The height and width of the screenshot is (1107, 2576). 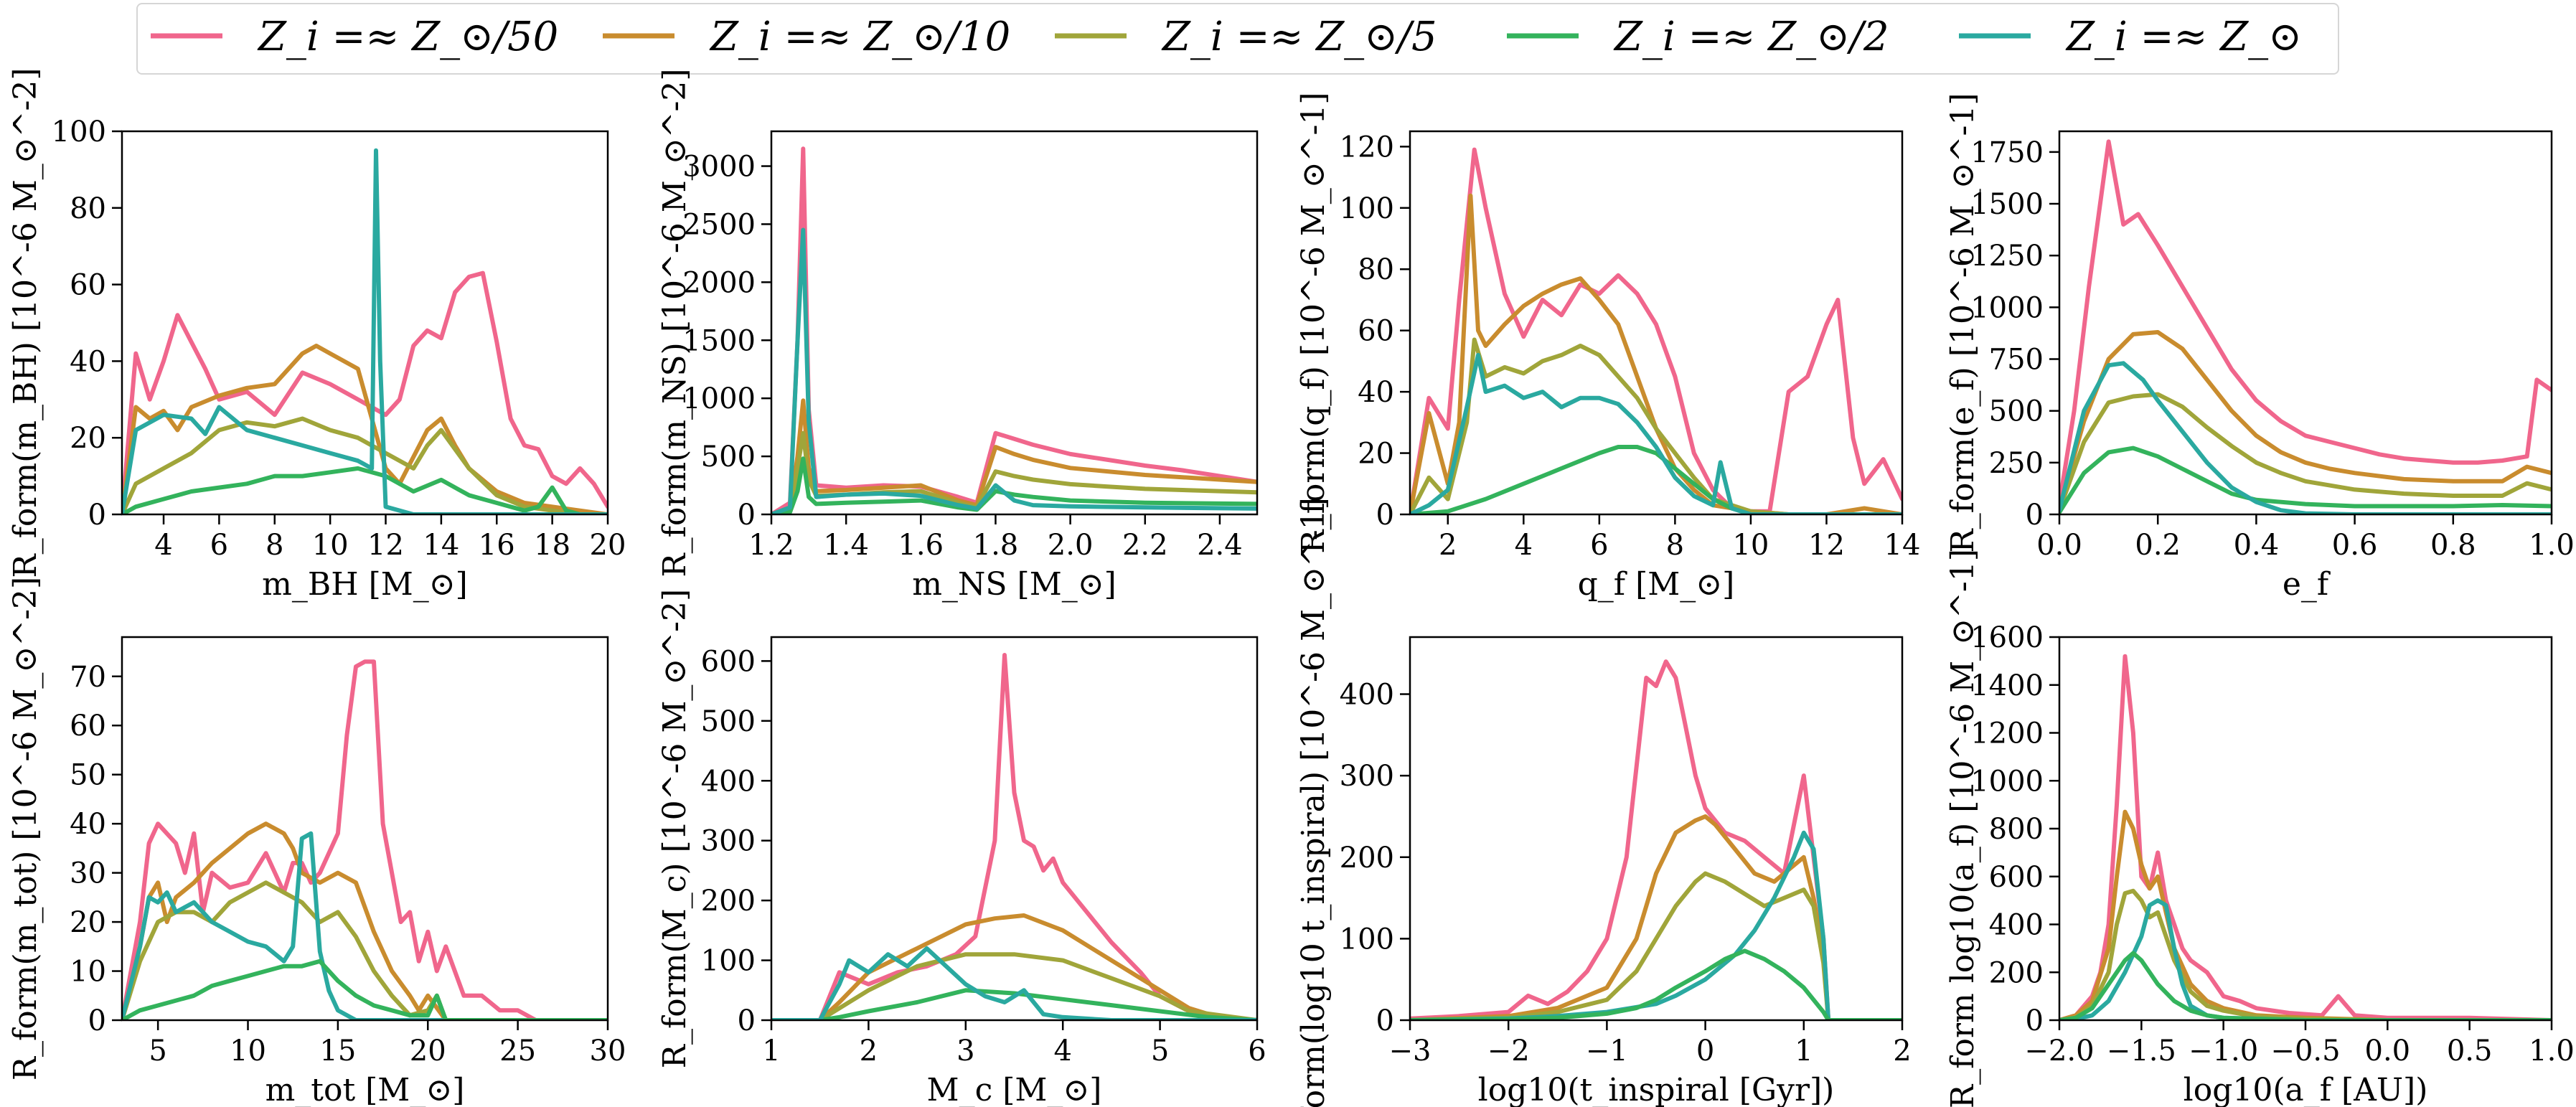 I want to click on y-tick-label: 1200, so click(x=2007, y=733).